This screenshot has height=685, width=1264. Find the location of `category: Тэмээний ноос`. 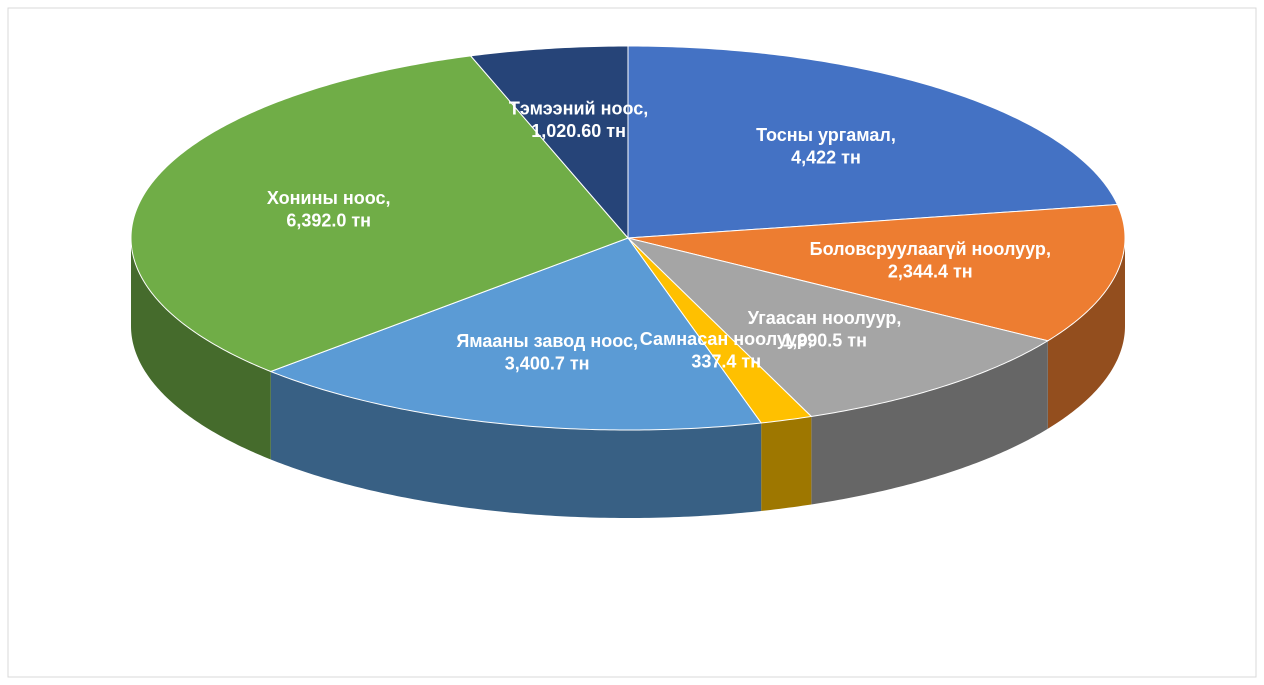

category: Тэмээний ноос is located at coordinates (576, 108).